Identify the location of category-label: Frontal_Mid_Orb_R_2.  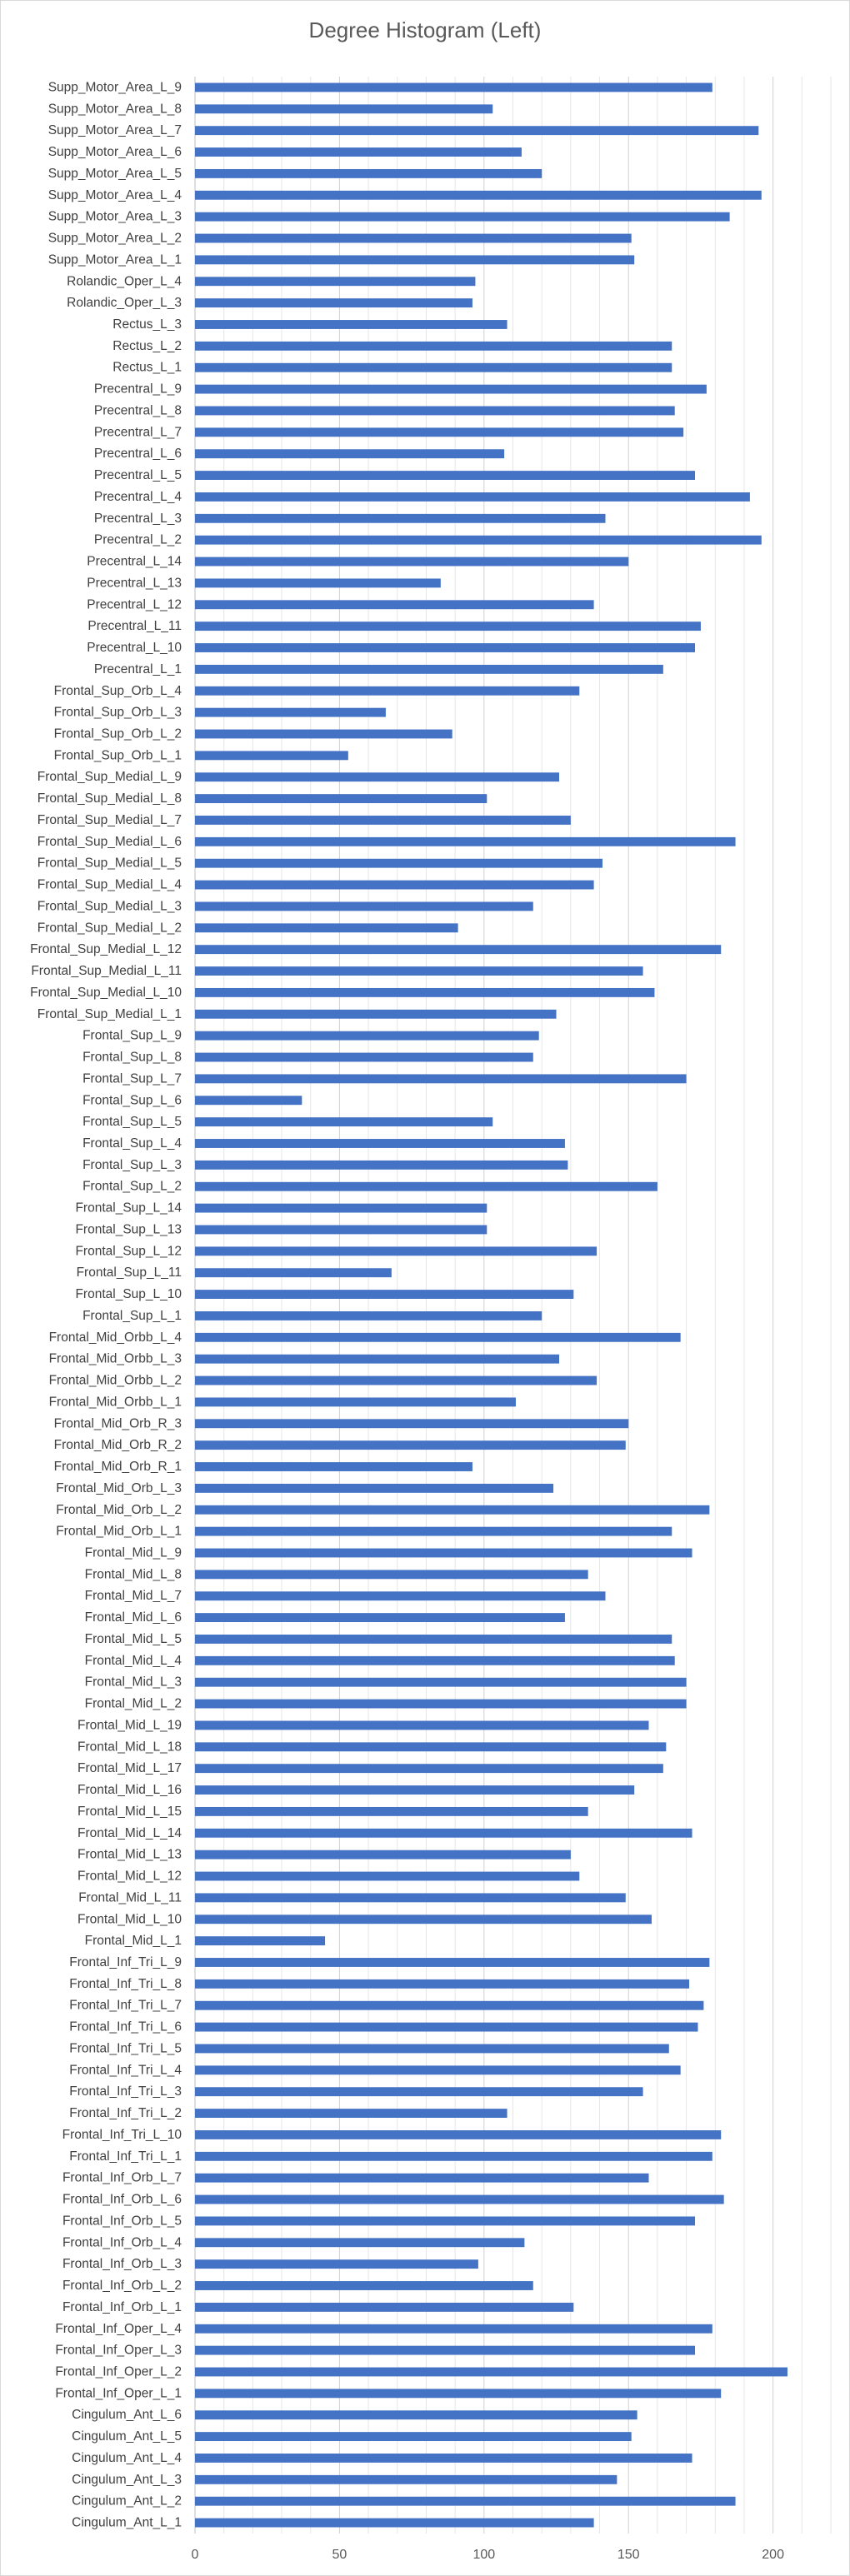
(118, 1445).